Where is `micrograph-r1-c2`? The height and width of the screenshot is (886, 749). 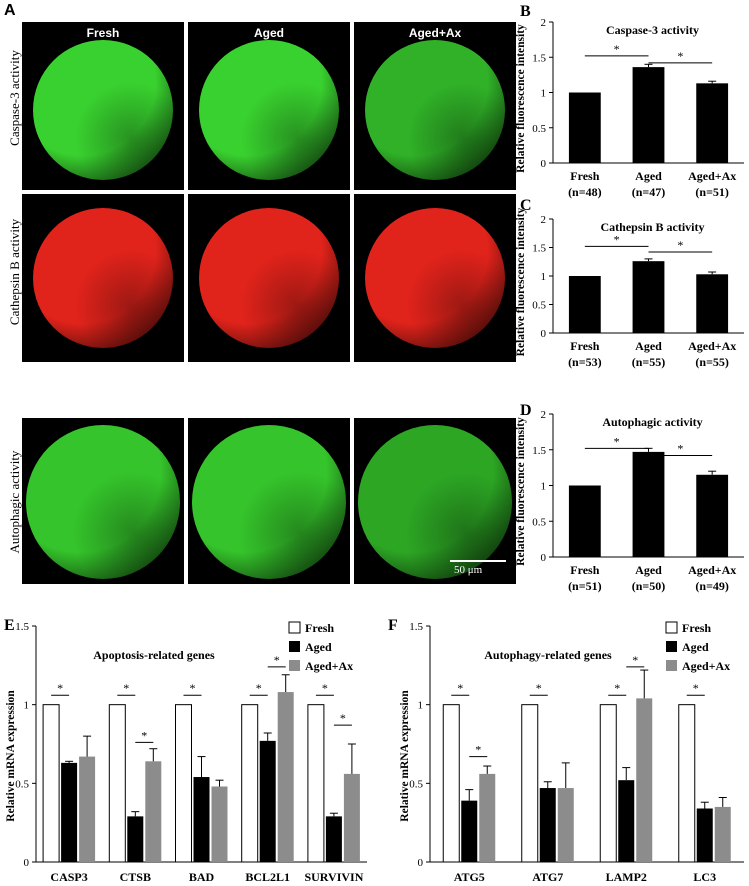
micrograph-r1-c2 is located at coordinates (435, 278).